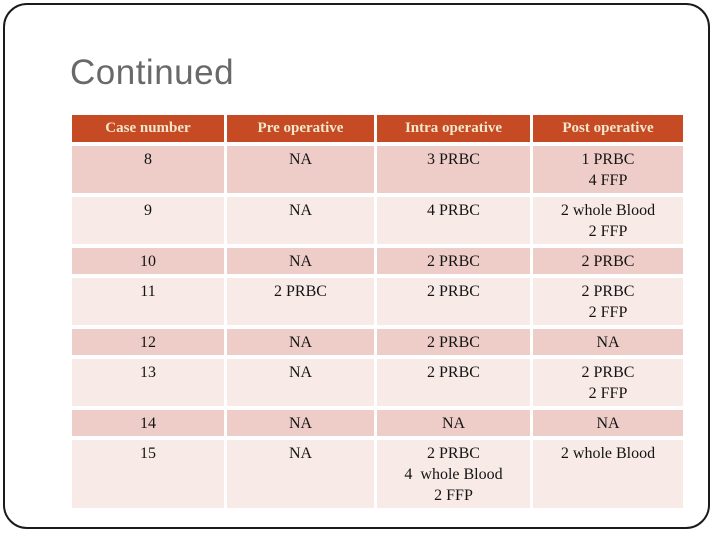 The width and height of the screenshot is (720, 540). I want to click on cell-post: 2 PRBC, so click(608, 261).